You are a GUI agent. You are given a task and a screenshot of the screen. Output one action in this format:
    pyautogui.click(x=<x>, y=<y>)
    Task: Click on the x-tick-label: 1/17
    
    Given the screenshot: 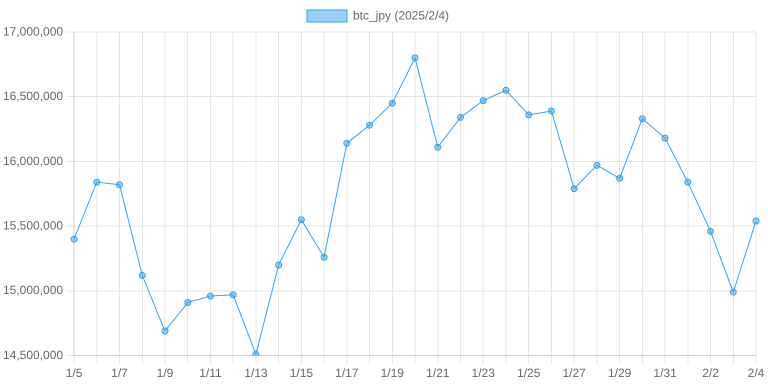 What is the action you would take?
    pyautogui.click(x=347, y=373)
    